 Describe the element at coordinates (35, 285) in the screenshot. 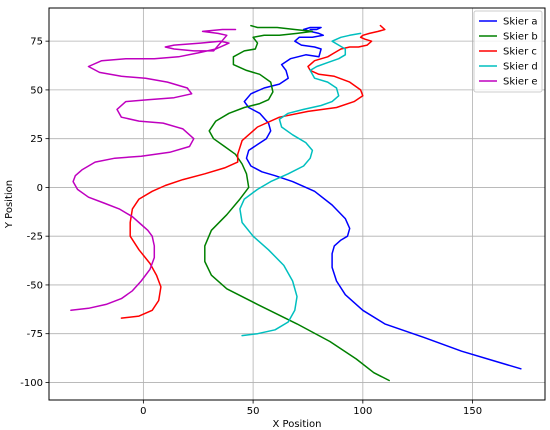

I see `y-tick-label: -50` at that location.